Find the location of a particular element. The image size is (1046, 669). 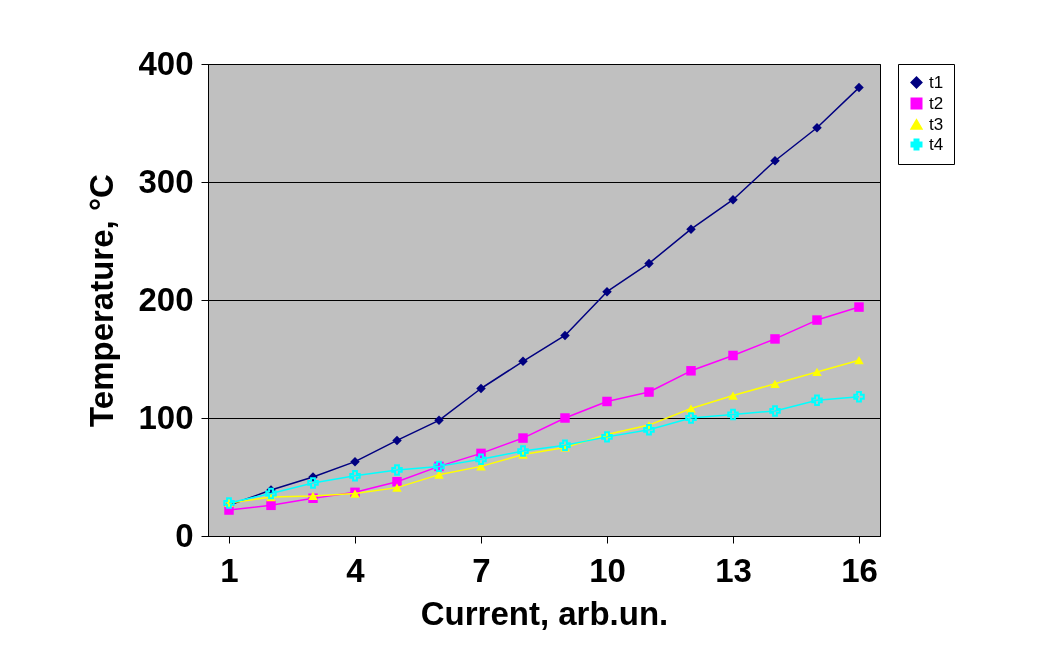

y-tick-label: 0 is located at coordinates (184, 535).